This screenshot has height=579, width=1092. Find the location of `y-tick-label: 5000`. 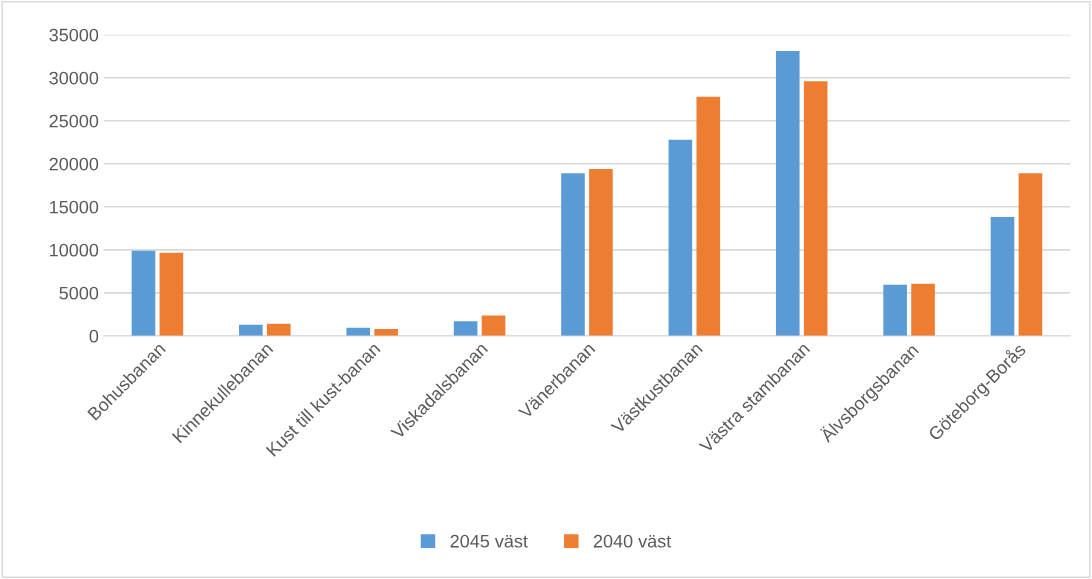

y-tick-label: 5000 is located at coordinates (79, 293).